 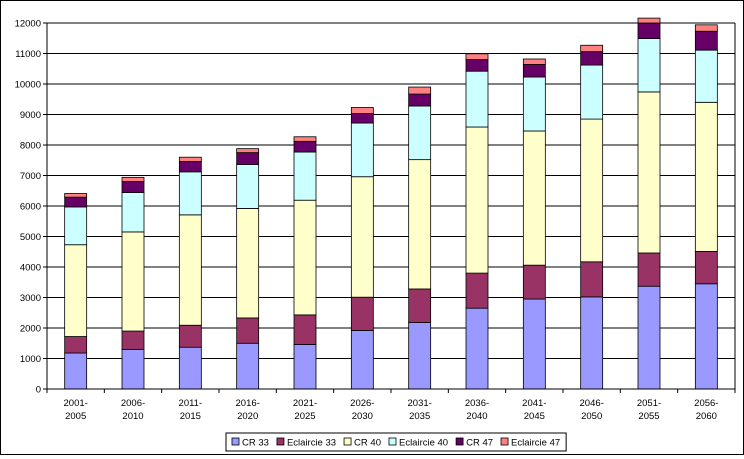 I want to click on x-tick-label: 2060, so click(x=706, y=416).